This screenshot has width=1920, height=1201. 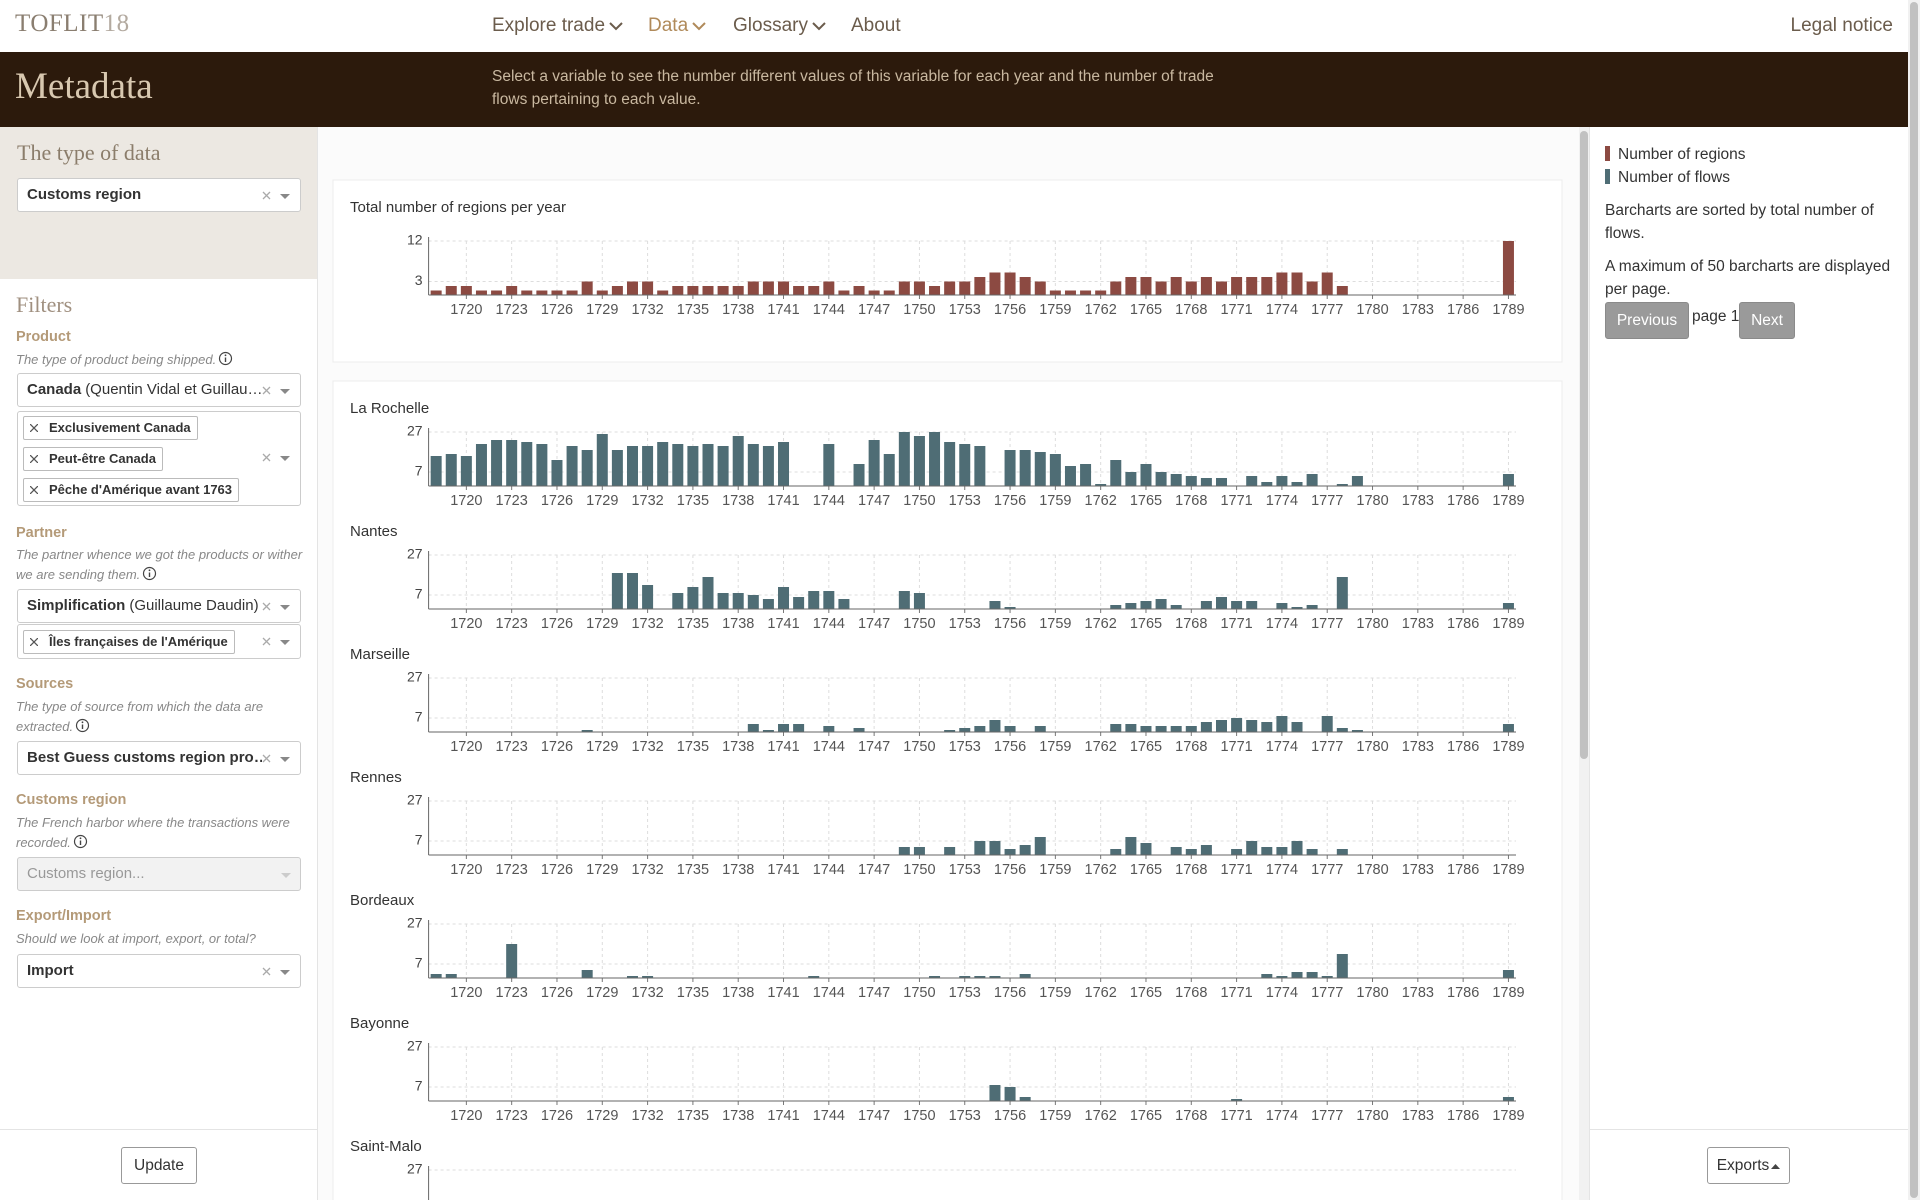 I want to click on page-scrollbar, so click(x=1914, y=600).